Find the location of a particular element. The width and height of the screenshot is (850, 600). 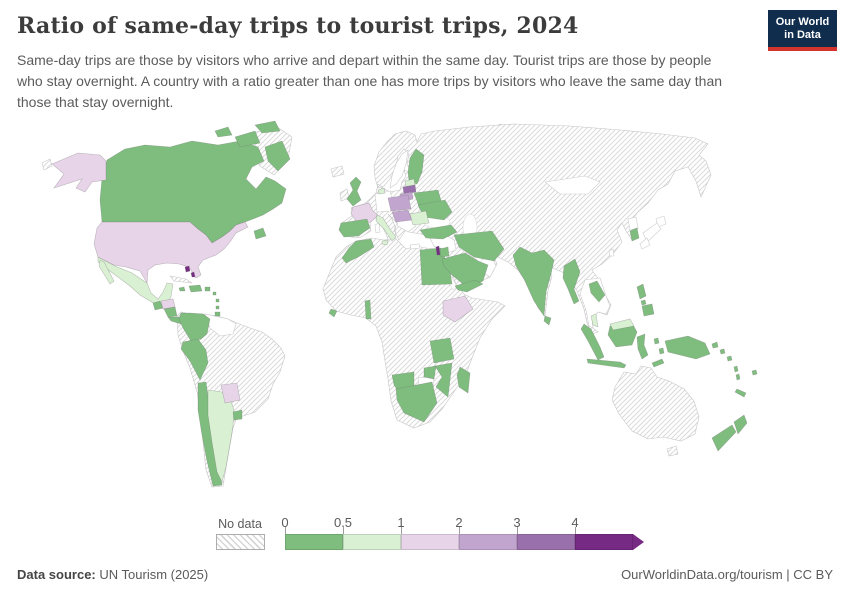

region-cuba is located at coordinates (181, 279).